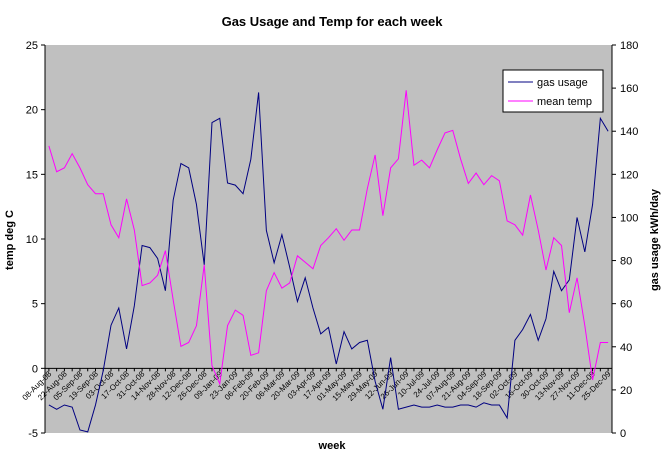 Image resolution: width=664 pixels, height=455 pixels. I want to click on chart-title: Gas Usage and Temp for each week, so click(333, 21).